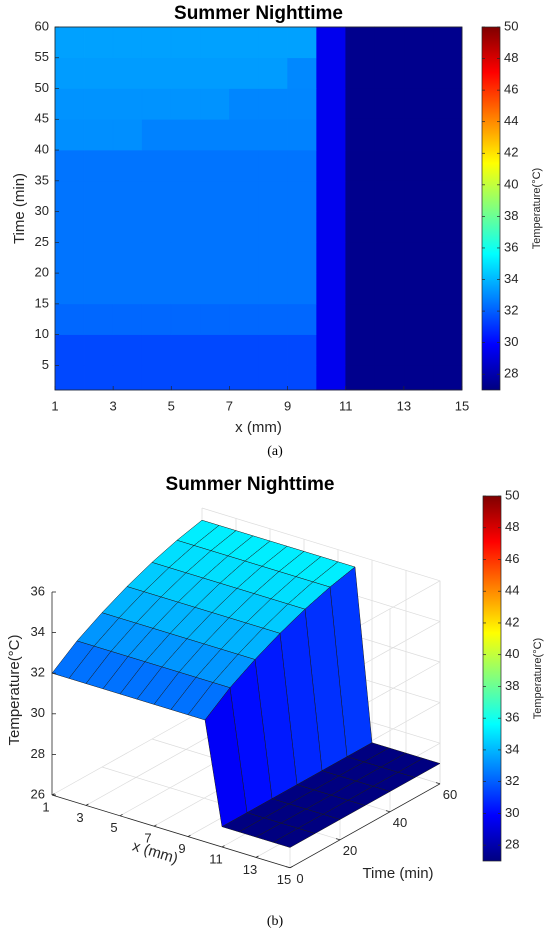 The width and height of the screenshot is (550, 940). Describe the element at coordinates (113, 405) in the screenshot. I see `x-tick-label: 3` at that location.